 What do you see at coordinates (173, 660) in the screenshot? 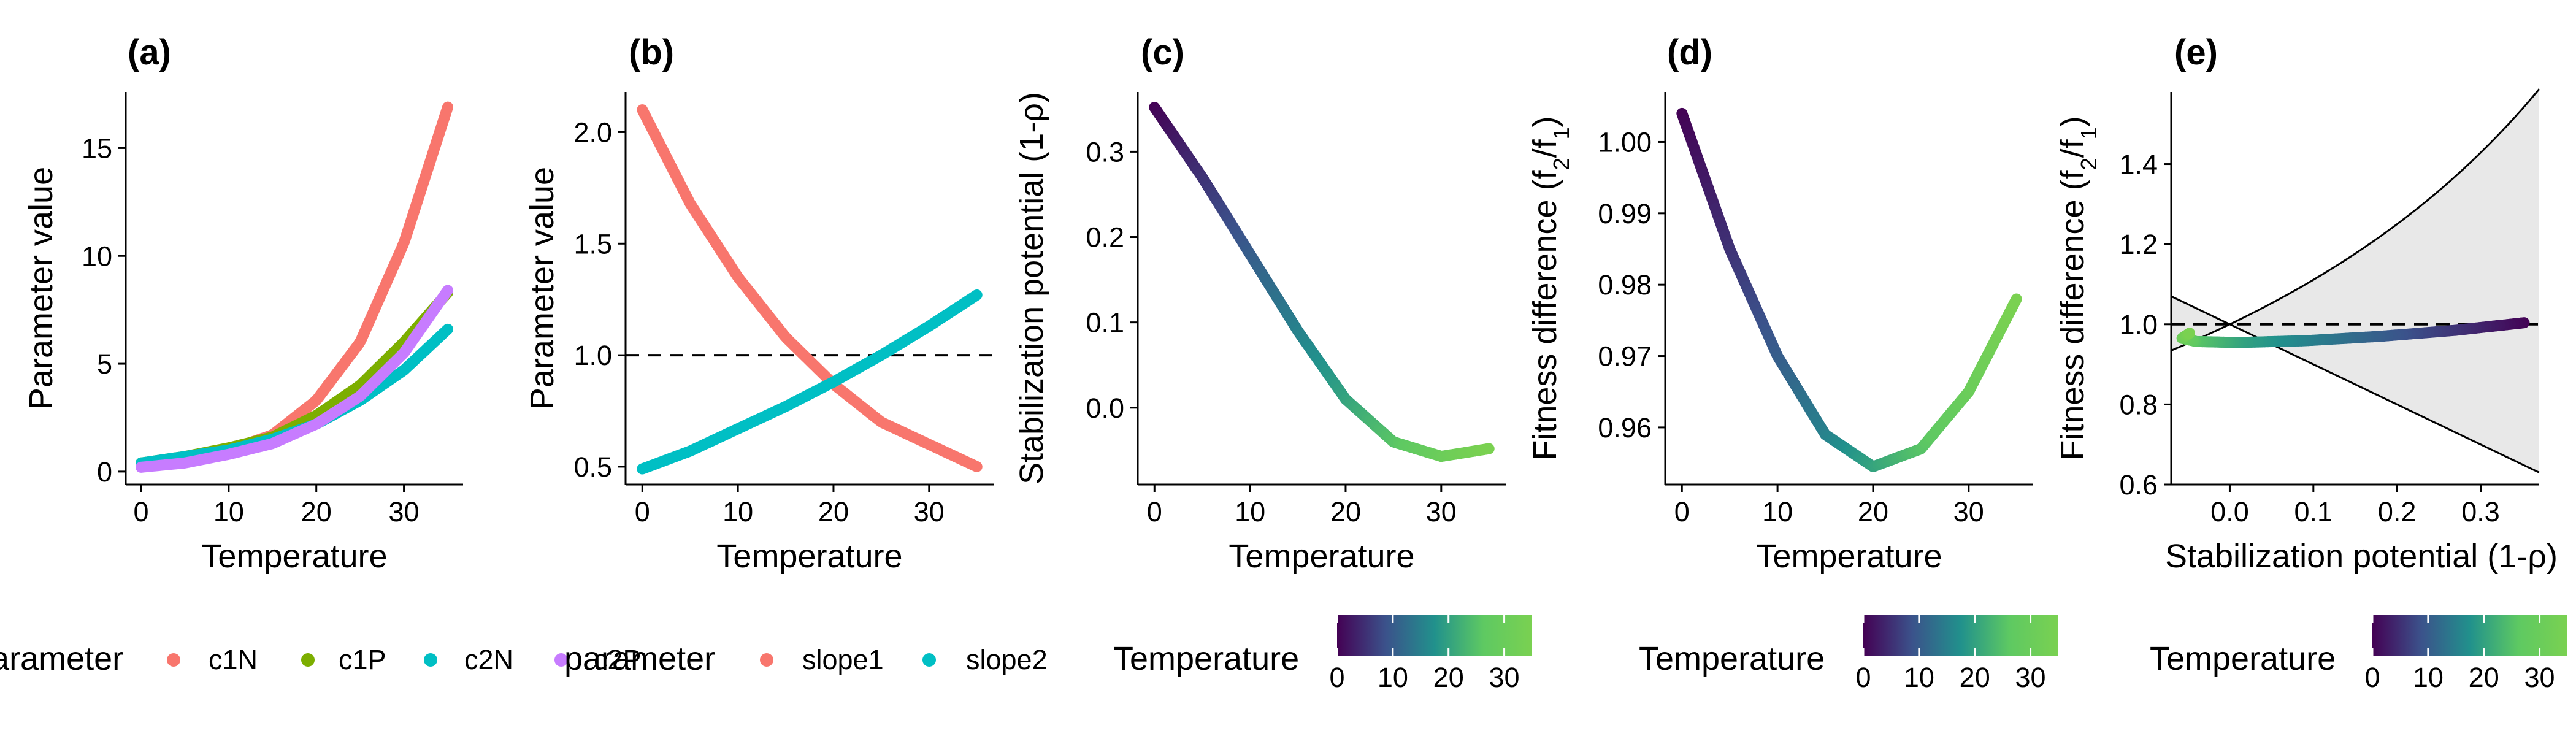
I see `legend-a-key-c1n` at bounding box center [173, 660].